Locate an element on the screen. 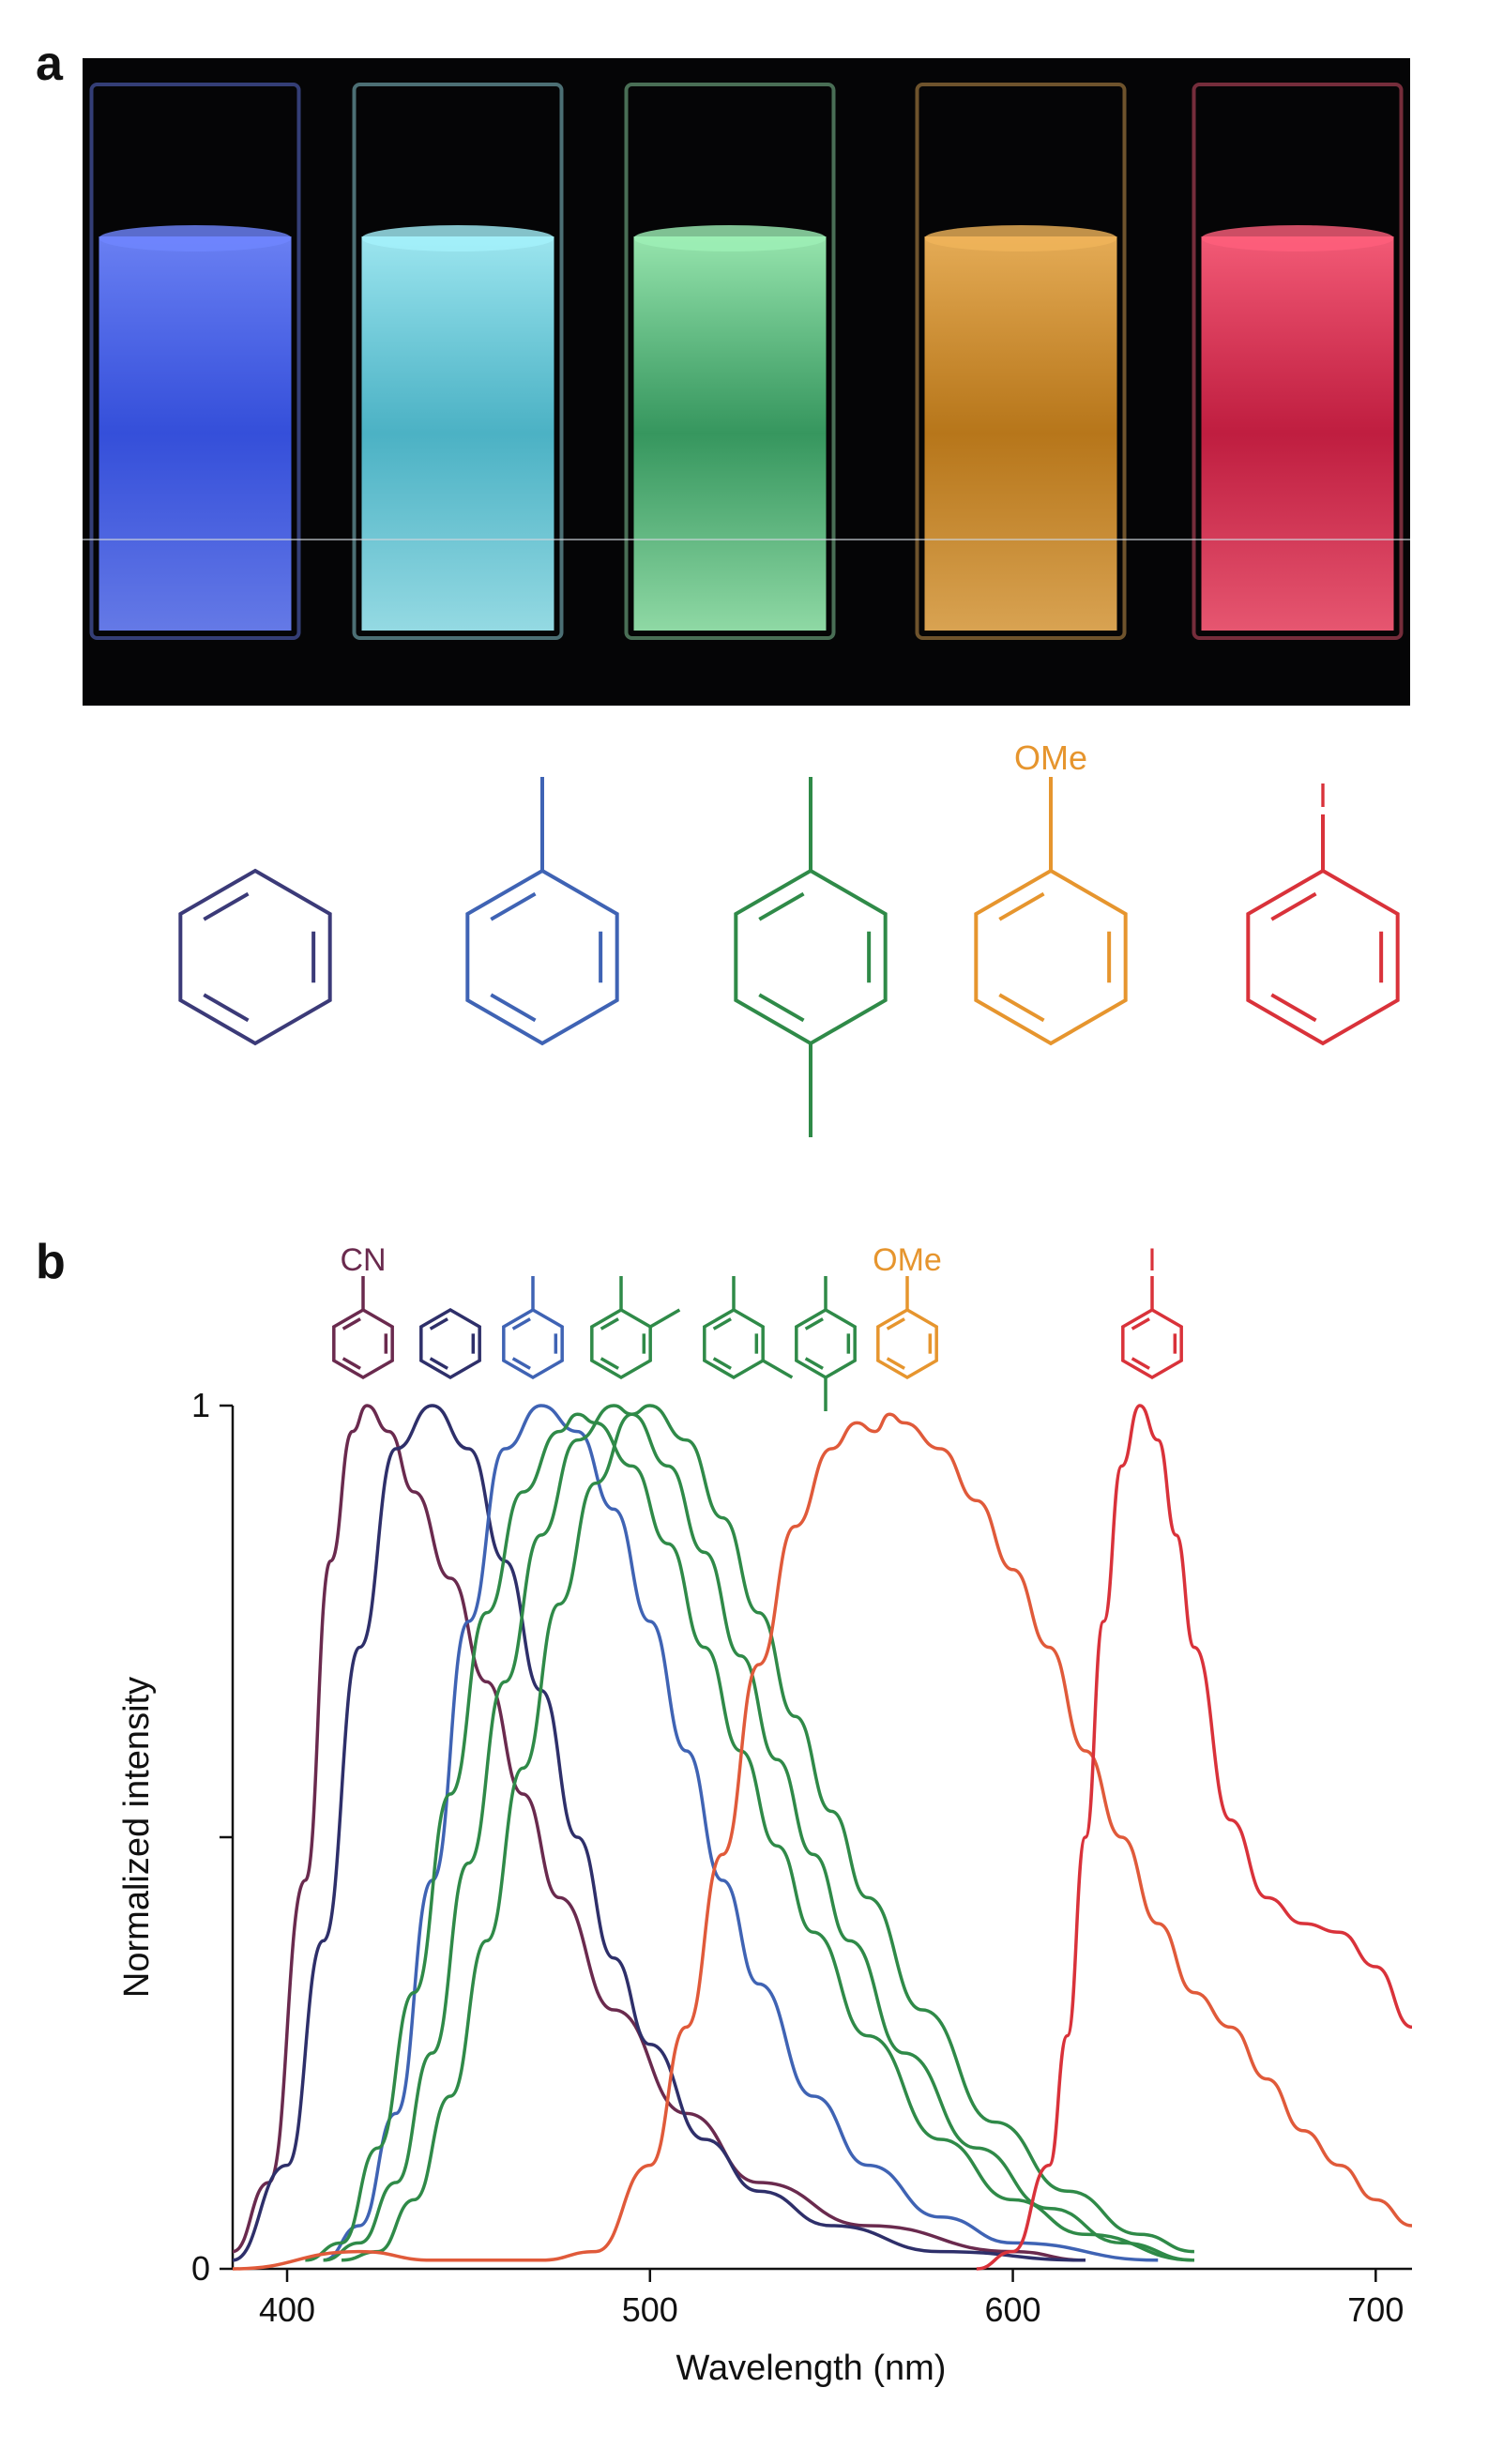 The height and width of the screenshot is (2464, 1488). structure-legend: CN OMe I is located at coordinates (758, 1327).